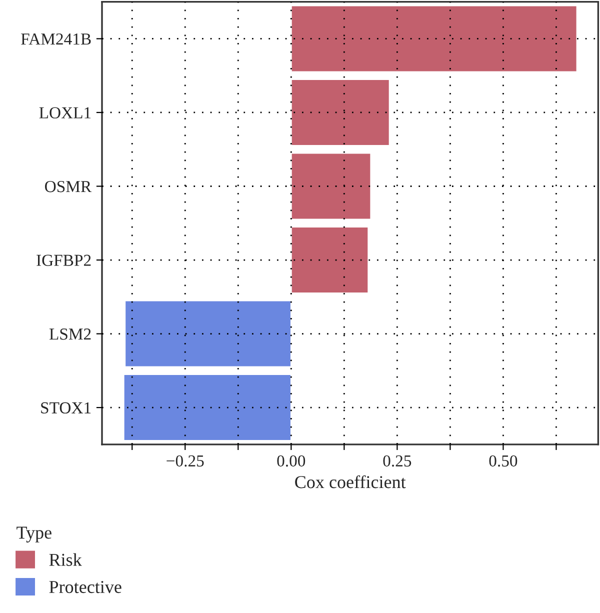 This screenshot has width=600, height=613. I want to click on legend-title: Type, so click(34, 534).